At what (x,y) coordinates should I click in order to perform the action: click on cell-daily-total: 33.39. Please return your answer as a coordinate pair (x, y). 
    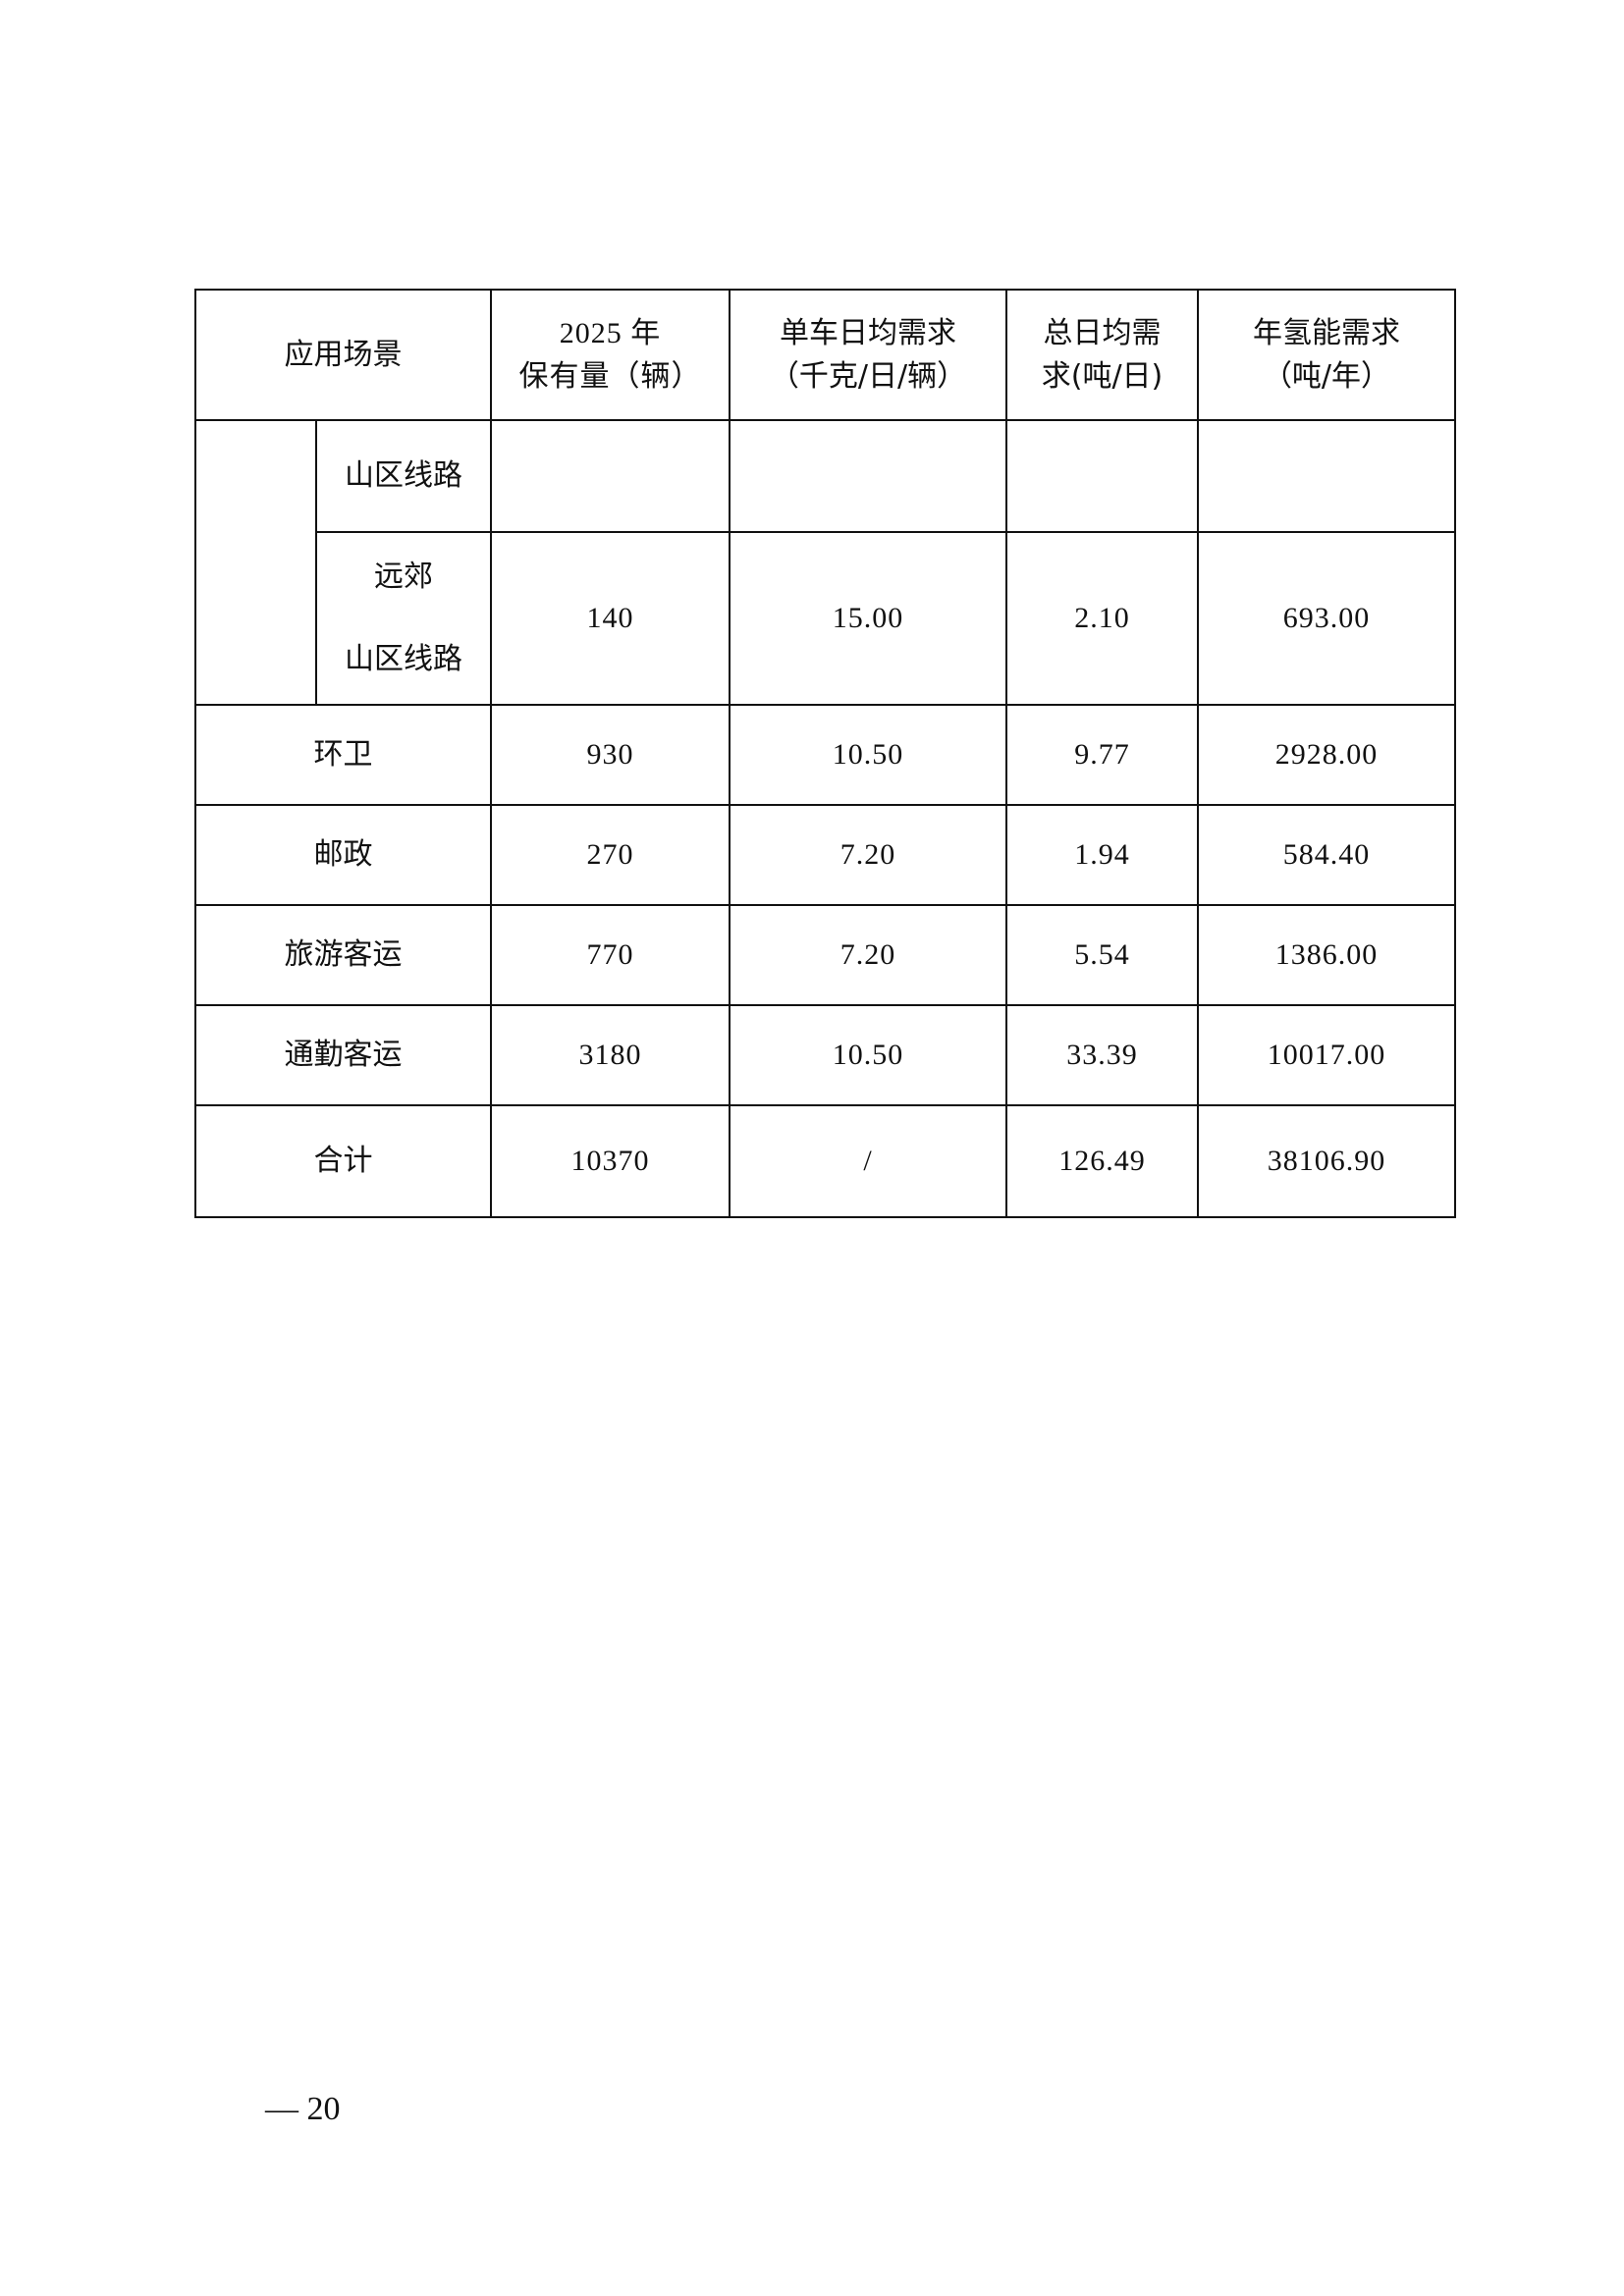
    Looking at the image, I should click on (1102, 1055).